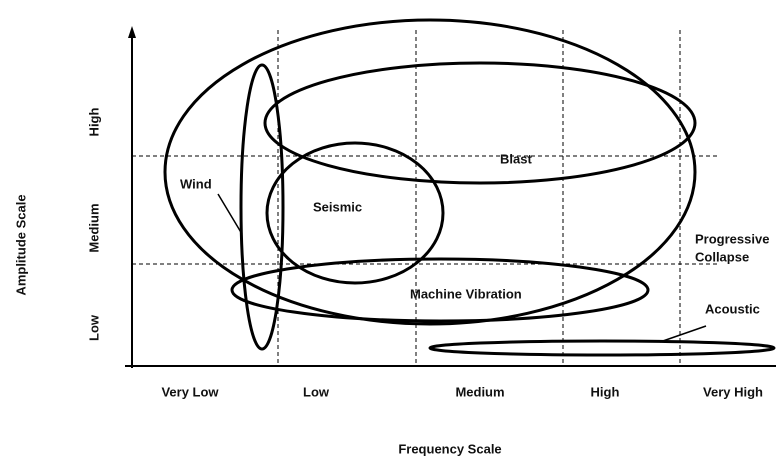 This screenshot has height=459, width=779. Describe the element at coordinates (230, 214) in the screenshot. I see `wind-pointer` at that location.